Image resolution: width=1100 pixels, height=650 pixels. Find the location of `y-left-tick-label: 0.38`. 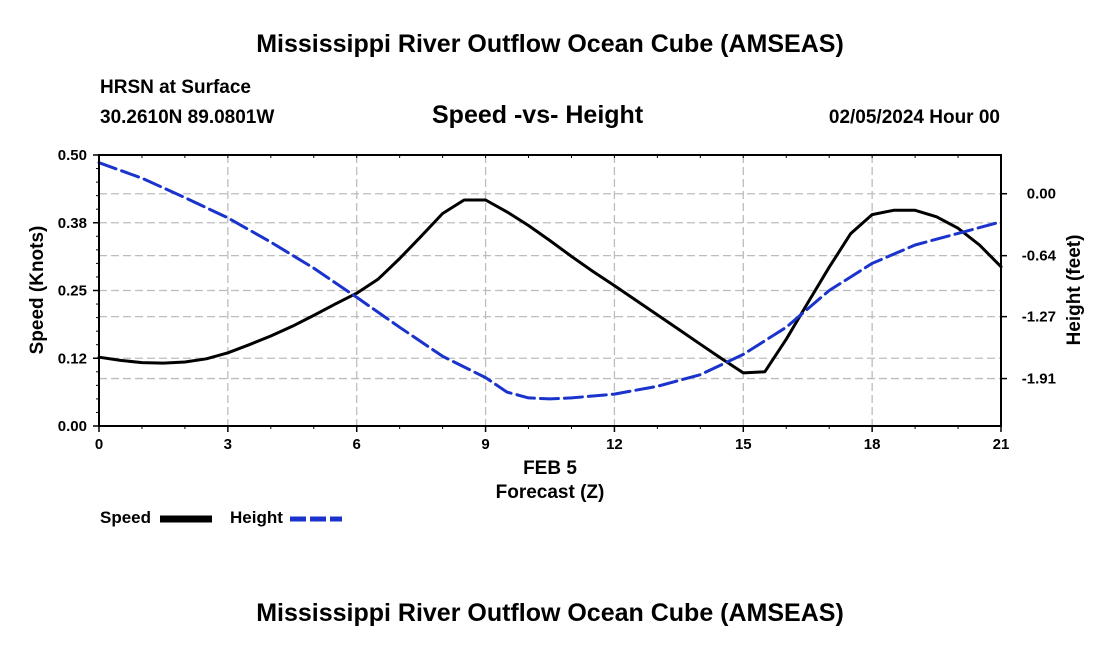

y-left-tick-label: 0.38 is located at coordinates (72, 223).